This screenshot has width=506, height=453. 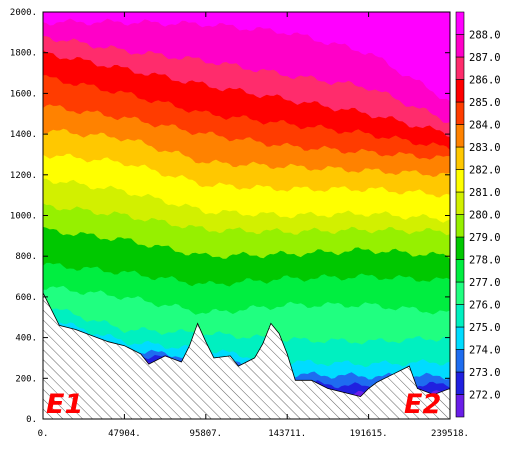 What do you see at coordinates (485, 126) in the screenshot?
I see `colorbar-label: 284.0` at bounding box center [485, 126].